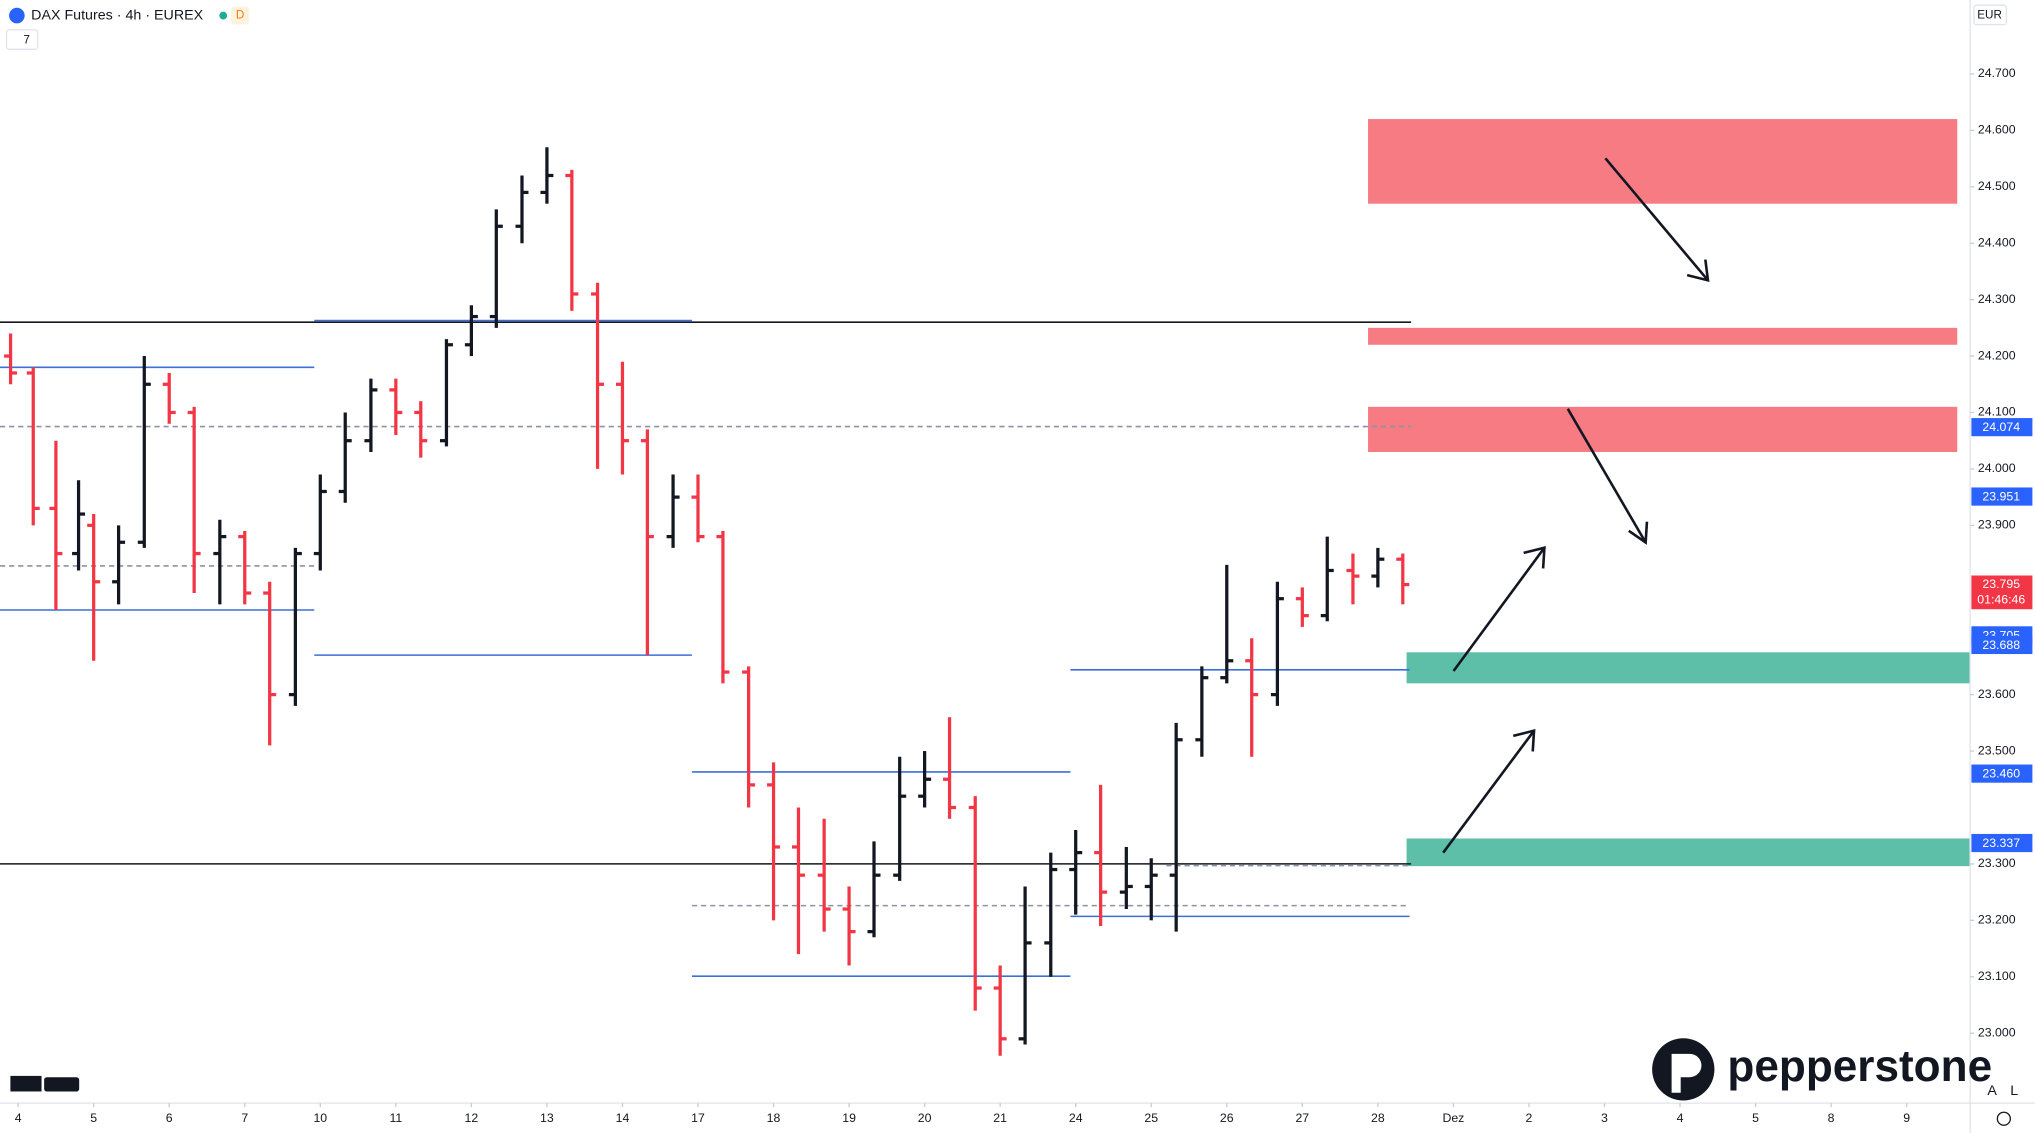 The width and height of the screenshot is (2035, 1133). I want to click on y-tick-label: 24.300, so click(1997, 299).